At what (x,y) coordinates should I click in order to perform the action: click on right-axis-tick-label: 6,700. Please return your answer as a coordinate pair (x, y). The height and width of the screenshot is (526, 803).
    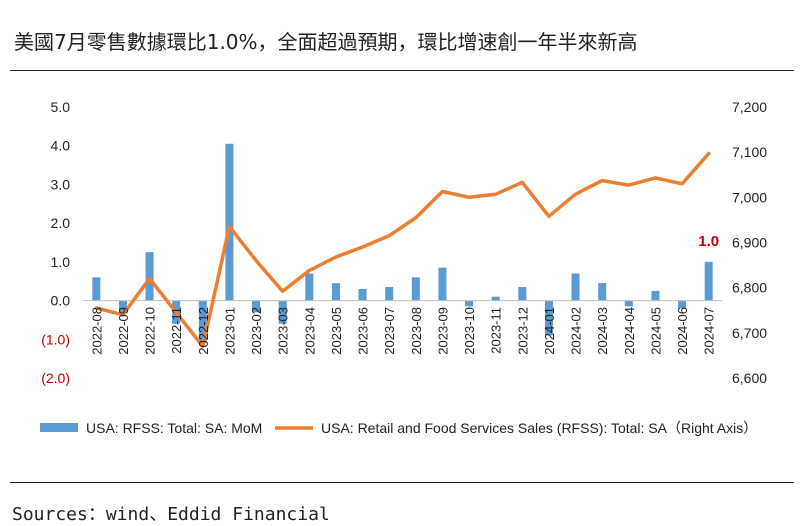
    Looking at the image, I should click on (749, 333).